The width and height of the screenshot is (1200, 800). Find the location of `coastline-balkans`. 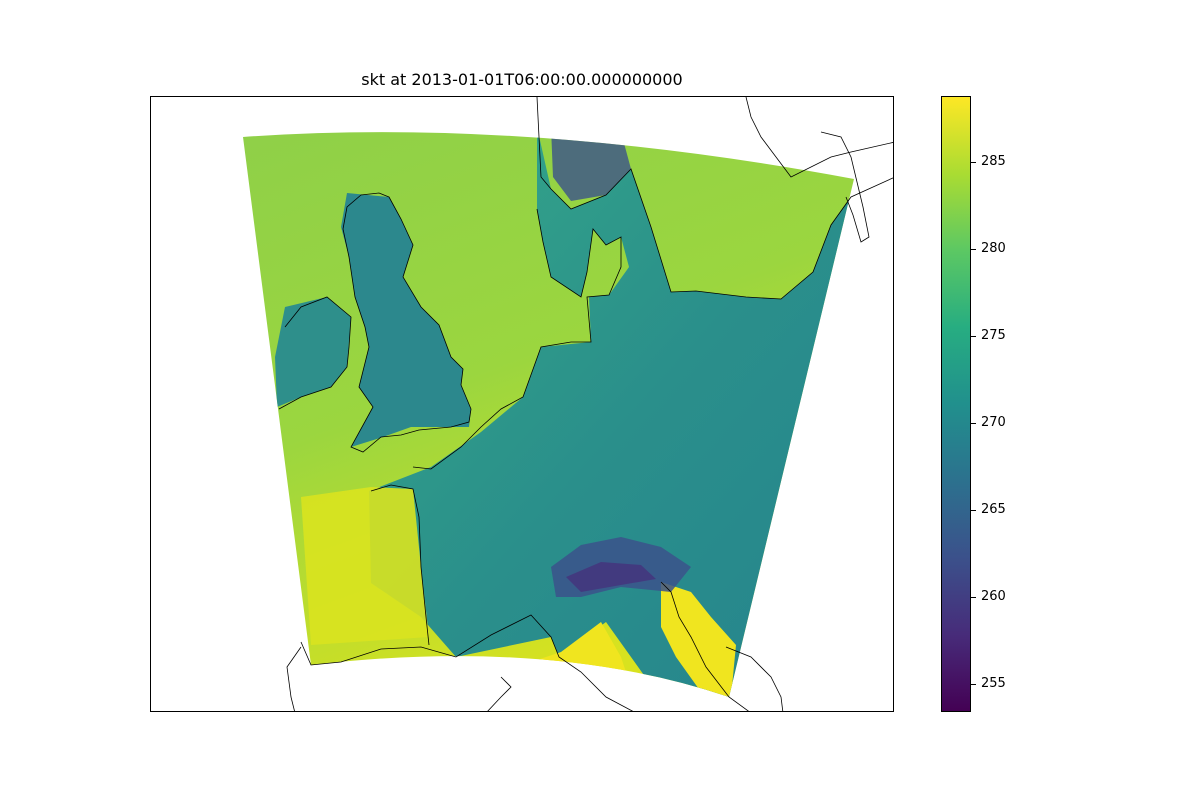

coastline-balkans is located at coordinates (754, 678).